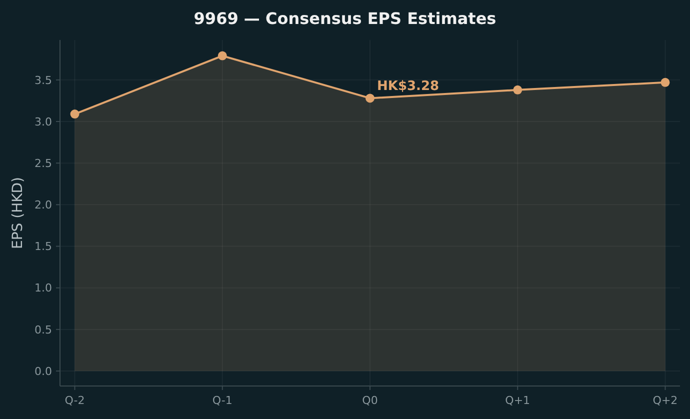 The width and height of the screenshot is (690, 419). I want to click on annotation: HK$3.28, so click(408, 86).